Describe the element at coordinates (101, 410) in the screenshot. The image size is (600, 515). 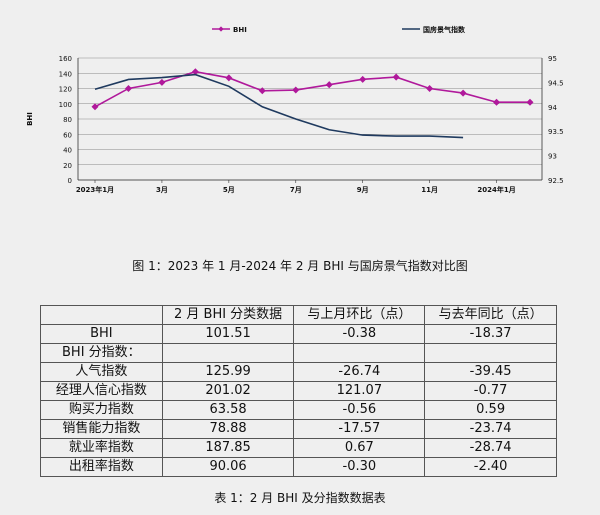
I see `table-cell-label: 购买力指数` at that location.